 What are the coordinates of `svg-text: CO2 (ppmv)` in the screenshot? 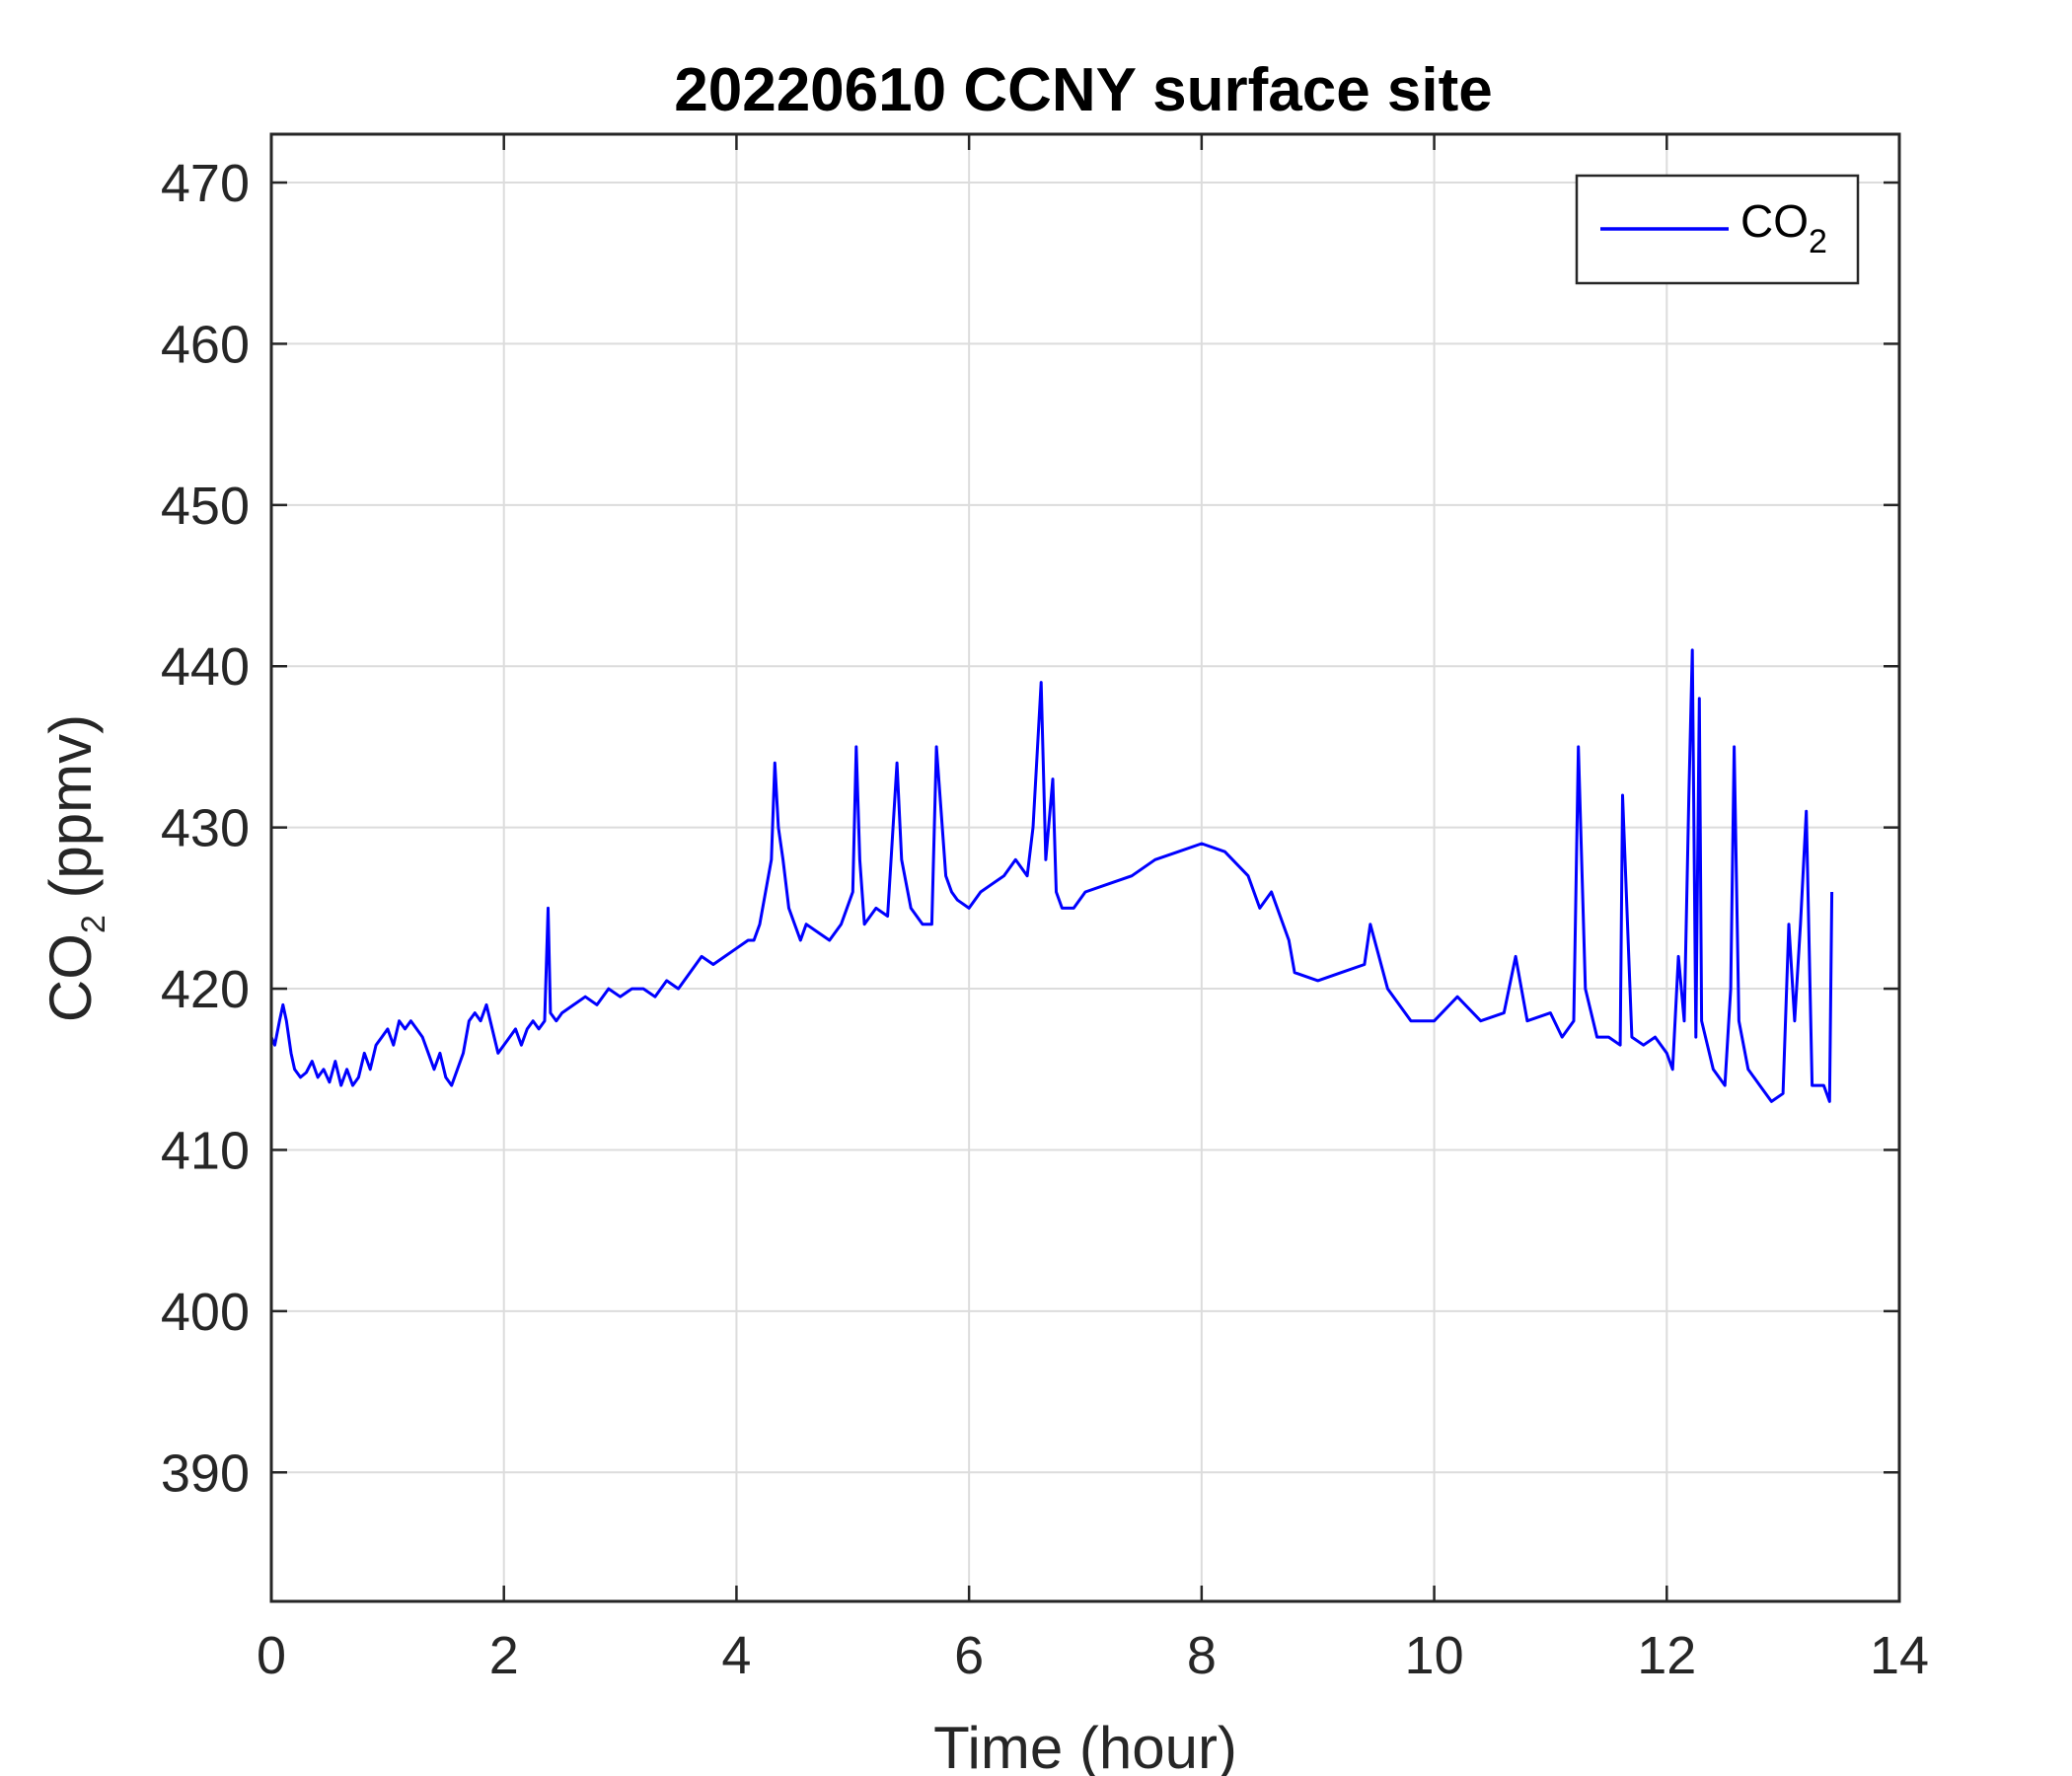 It's located at (74, 868).